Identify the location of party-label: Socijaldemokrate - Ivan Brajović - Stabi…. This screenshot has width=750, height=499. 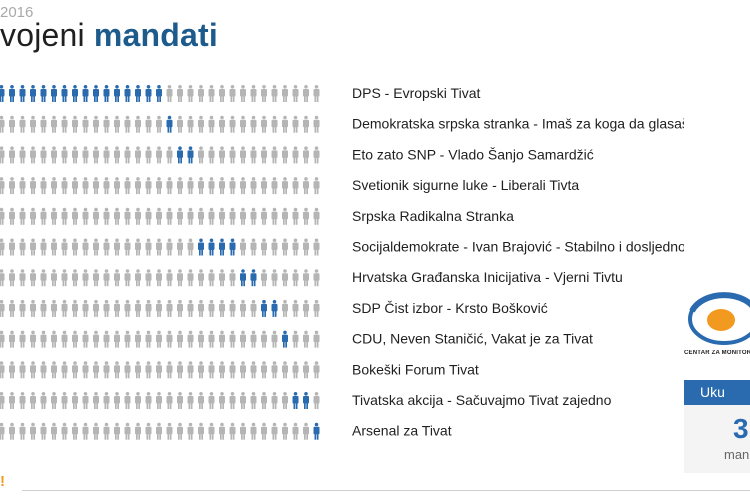
(518, 247).